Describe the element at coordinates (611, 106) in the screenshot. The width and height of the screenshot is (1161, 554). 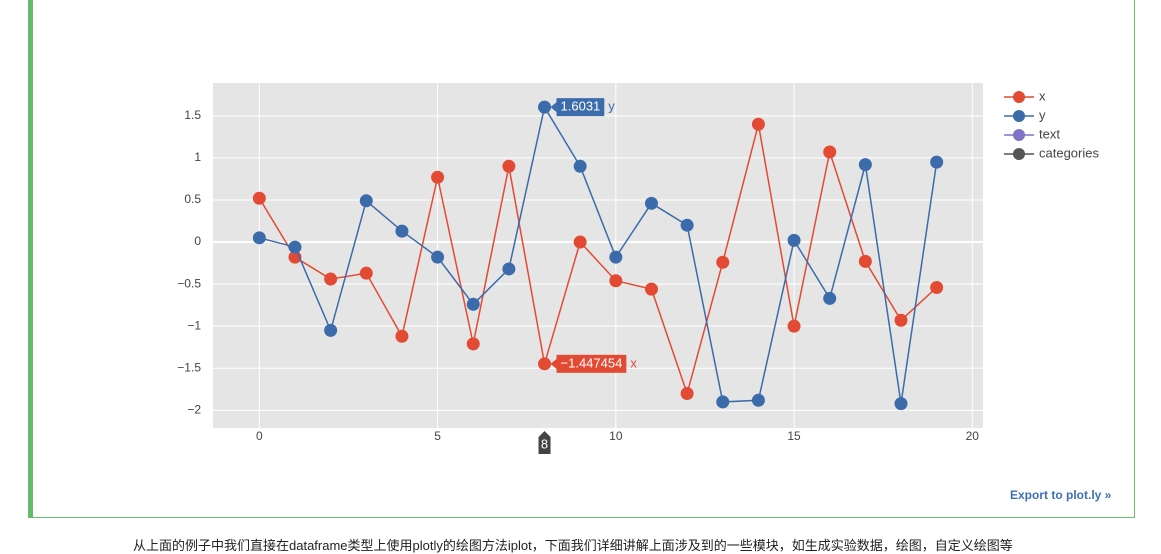
I see `hover-name: y` at that location.